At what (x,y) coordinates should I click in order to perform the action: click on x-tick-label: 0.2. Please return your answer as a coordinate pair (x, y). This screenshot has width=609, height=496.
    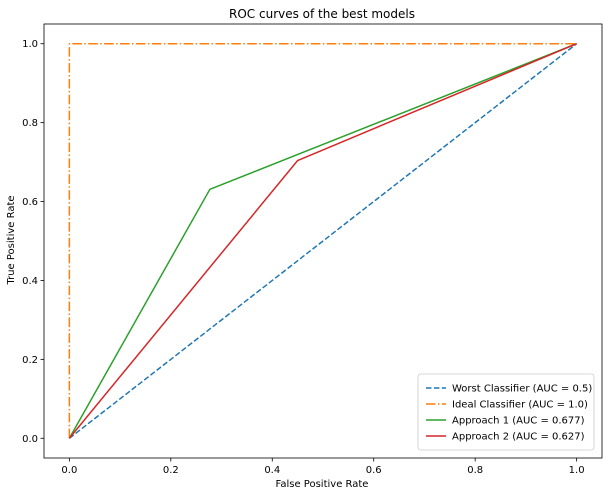
    Looking at the image, I should click on (171, 470).